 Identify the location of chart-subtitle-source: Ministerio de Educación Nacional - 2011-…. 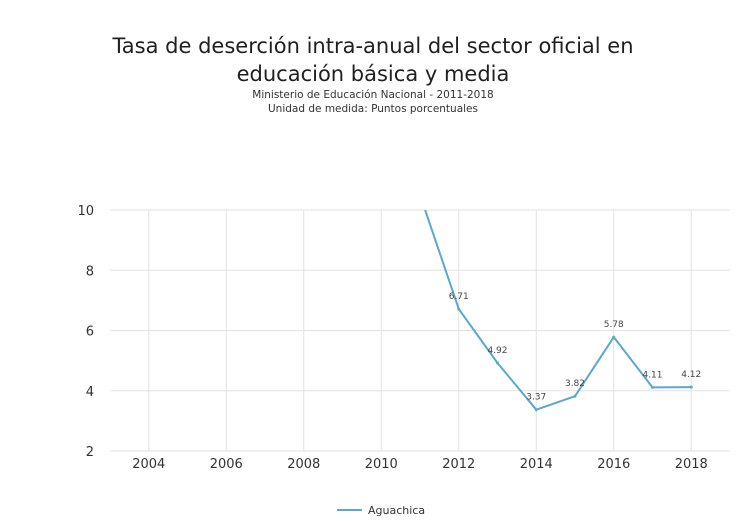
(373, 95).